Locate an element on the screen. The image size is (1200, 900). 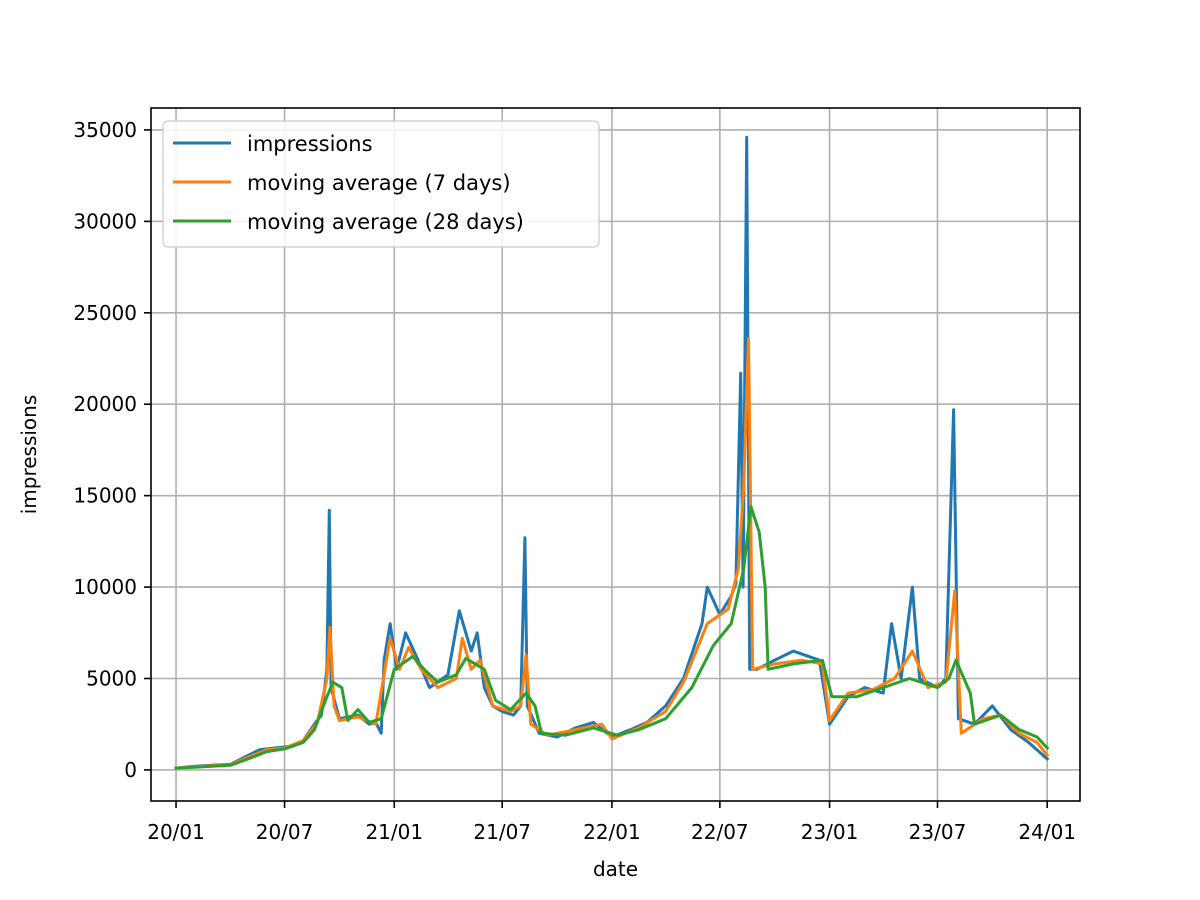
legend-label: moving average (28 days) is located at coordinates (385, 222).